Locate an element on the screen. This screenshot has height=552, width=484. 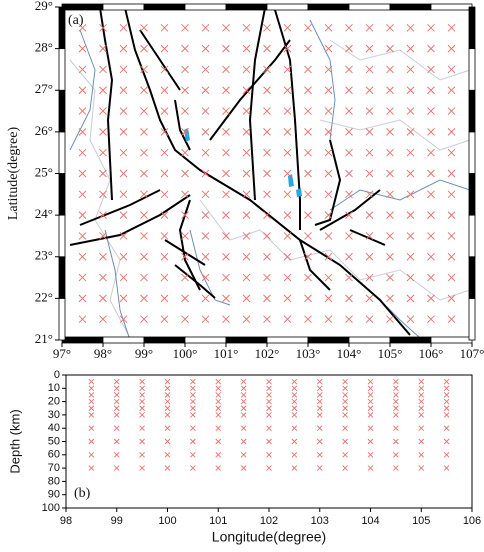
x-tick-label: 99° is located at coordinates (144, 353).